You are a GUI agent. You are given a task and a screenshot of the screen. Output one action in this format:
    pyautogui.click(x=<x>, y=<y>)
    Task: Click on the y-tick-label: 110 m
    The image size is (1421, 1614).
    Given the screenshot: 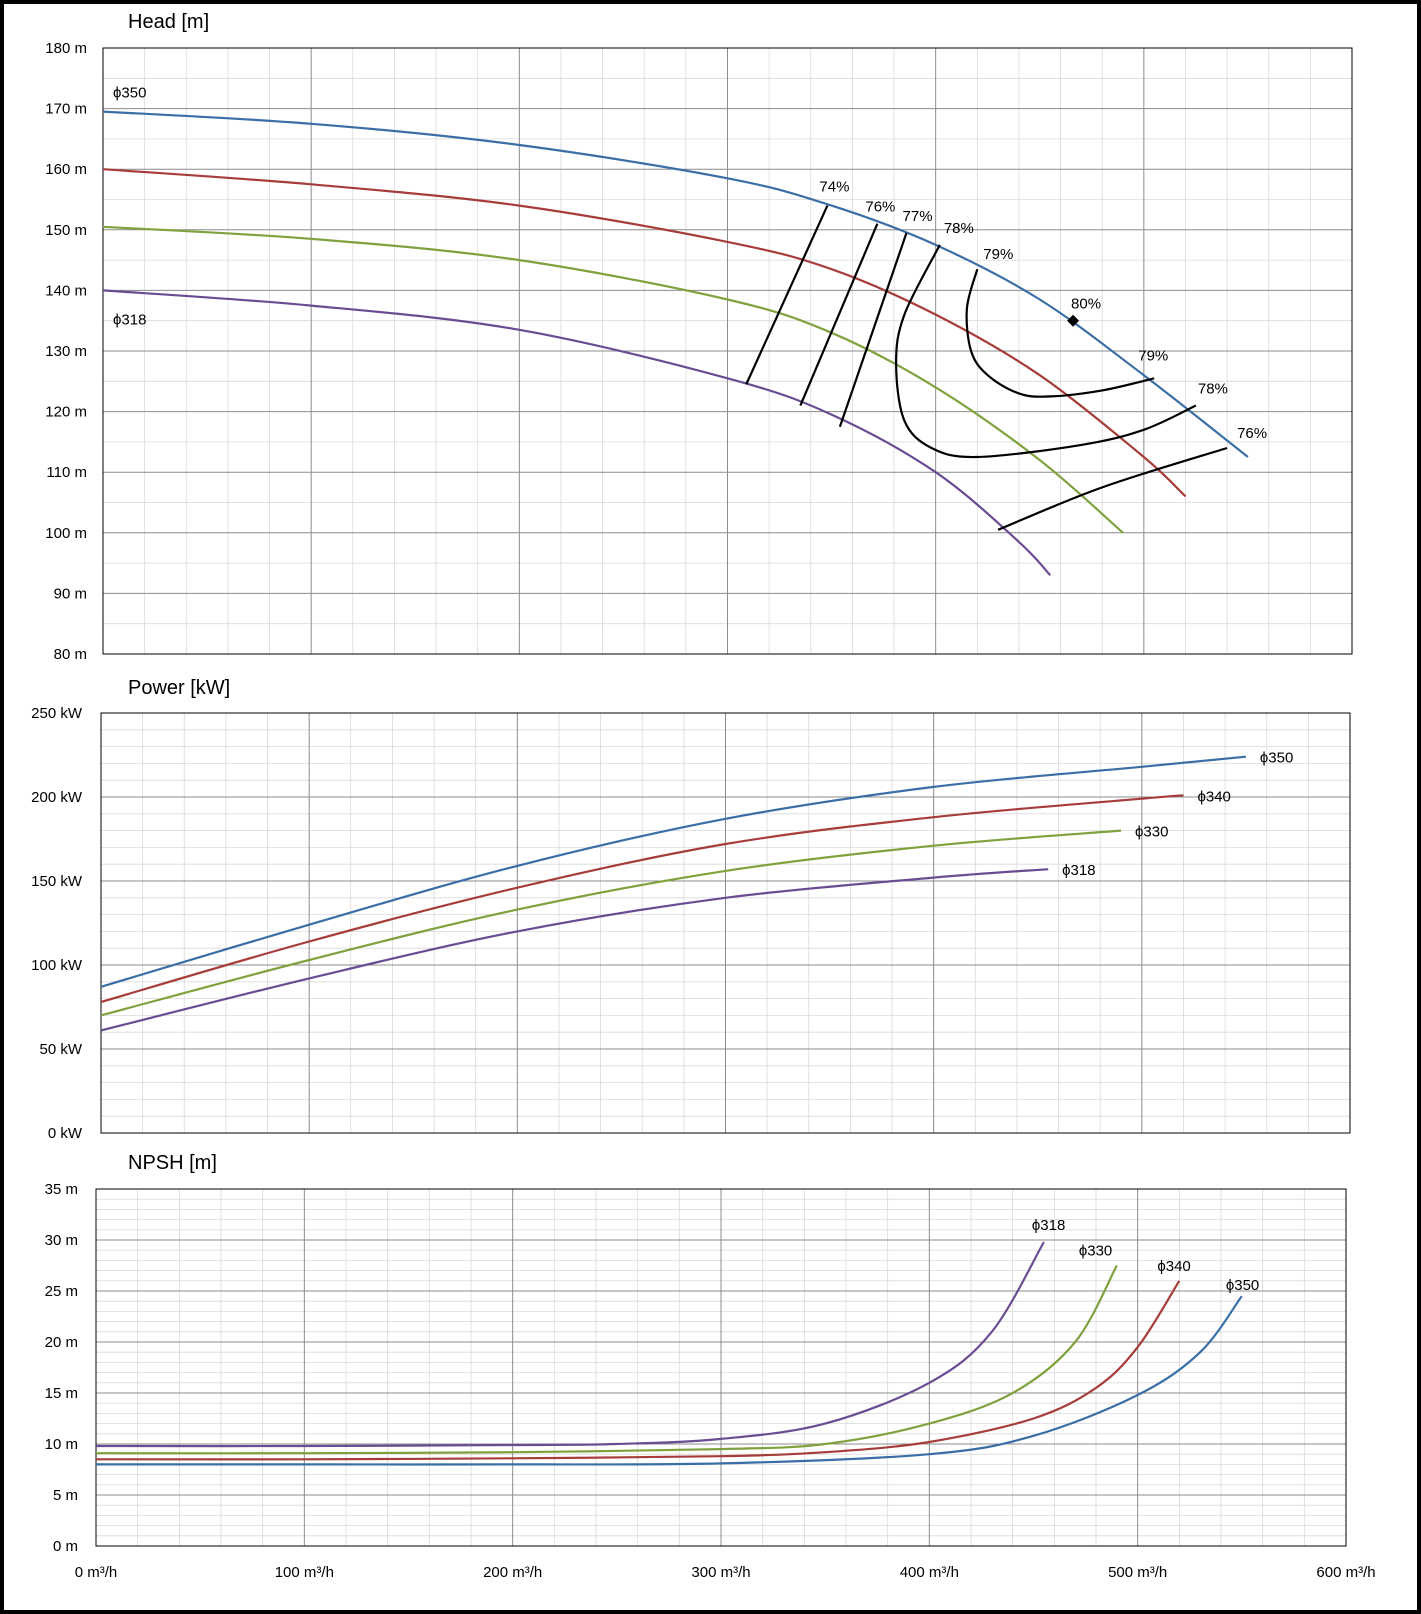 What is the action you would take?
    pyautogui.click(x=66, y=472)
    